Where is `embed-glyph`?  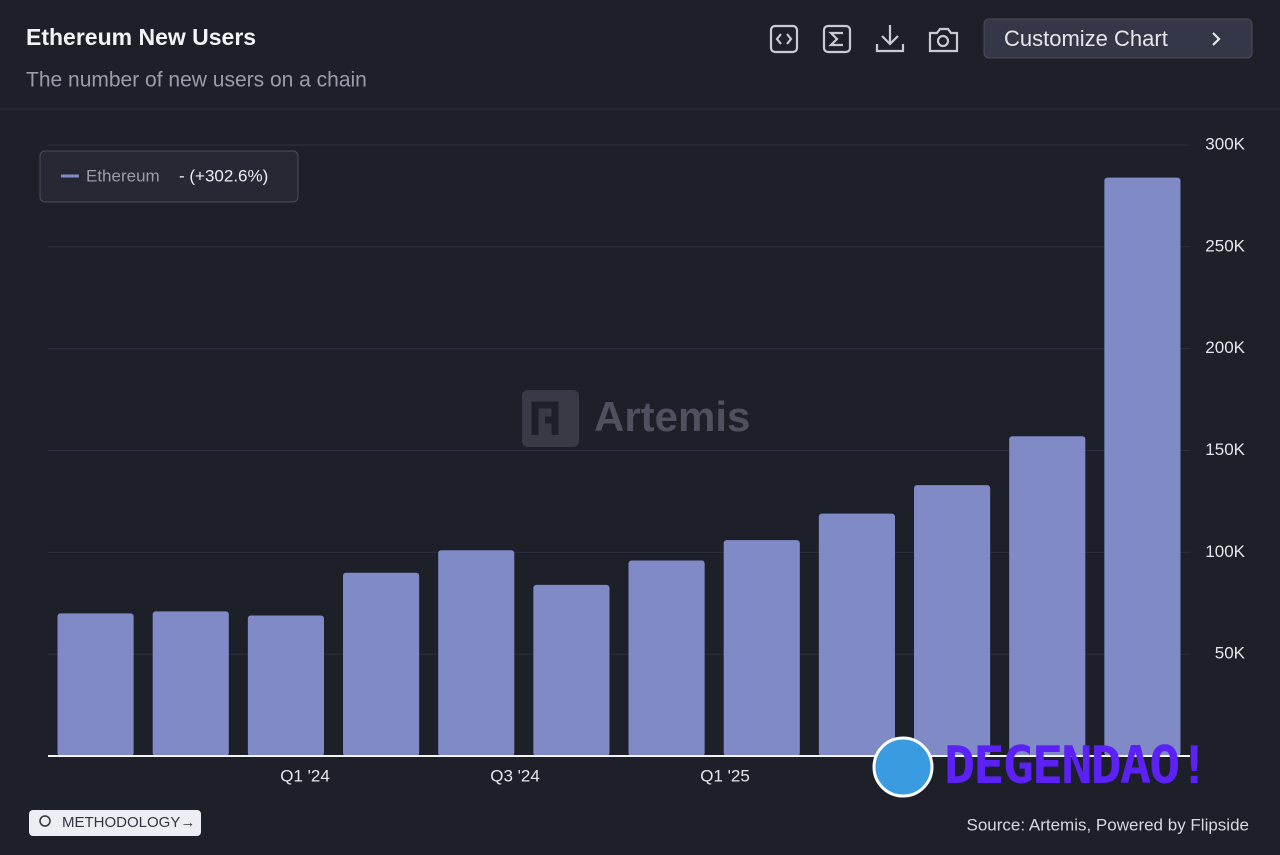
embed-glyph is located at coordinates (784, 39).